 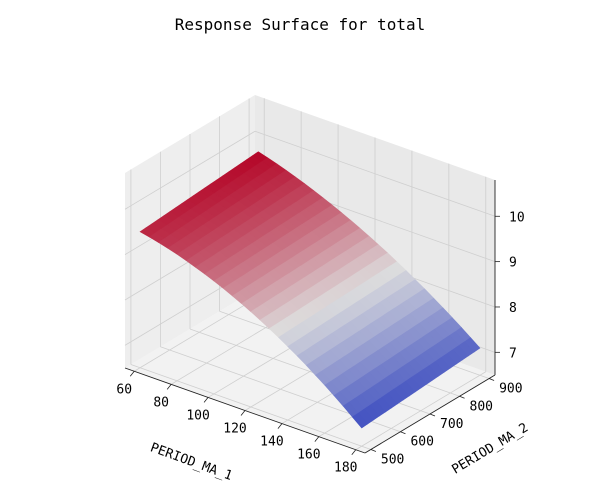 What do you see at coordinates (513, 263) in the screenshot?
I see `z-tick-label: 9` at bounding box center [513, 263].